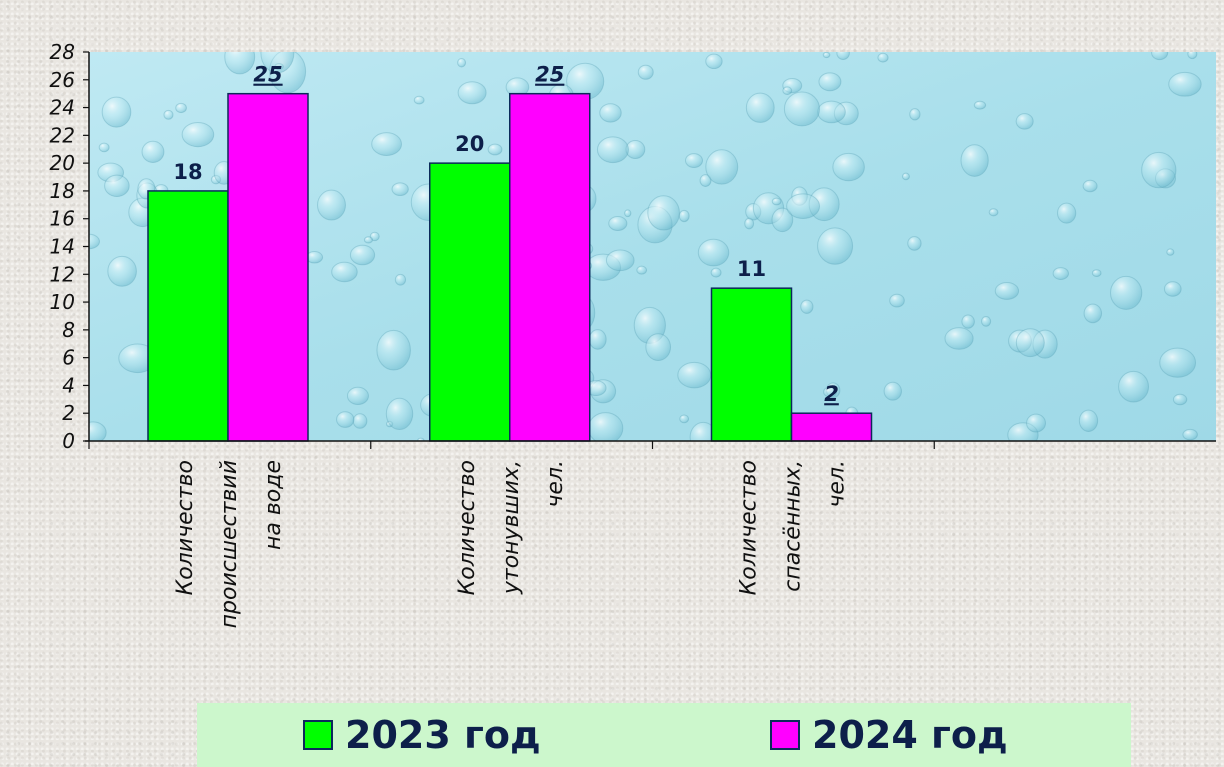 The height and width of the screenshot is (767, 1224). What do you see at coordinates (62, 135) in the screenshot?
I see `y-tick-label: 22` at bounding box center [62, 135].